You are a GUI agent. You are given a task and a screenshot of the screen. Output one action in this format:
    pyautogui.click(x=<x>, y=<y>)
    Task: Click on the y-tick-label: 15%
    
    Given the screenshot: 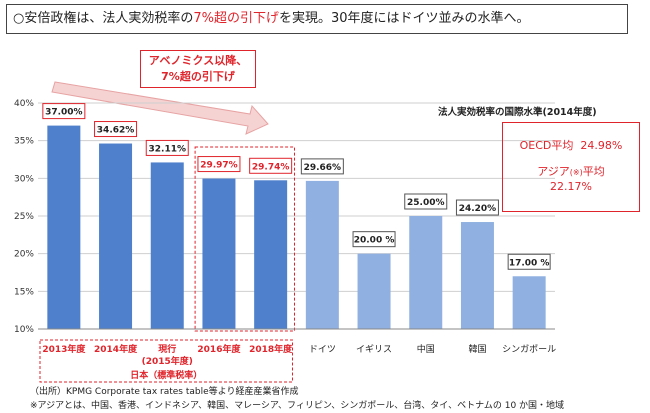 What is the action you would take?
    pyautogui.click(x=24, y=292)
    